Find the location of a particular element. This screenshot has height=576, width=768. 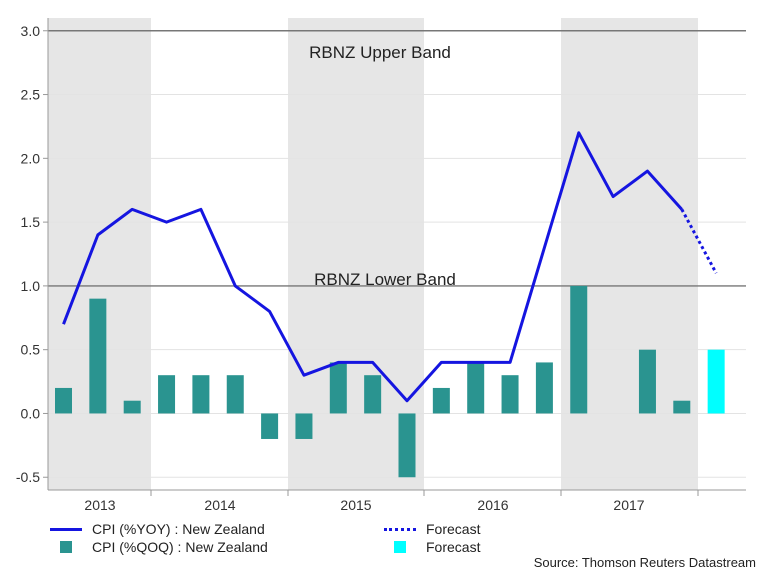

yoy-forecast-line is located at coordinates (699, 241).